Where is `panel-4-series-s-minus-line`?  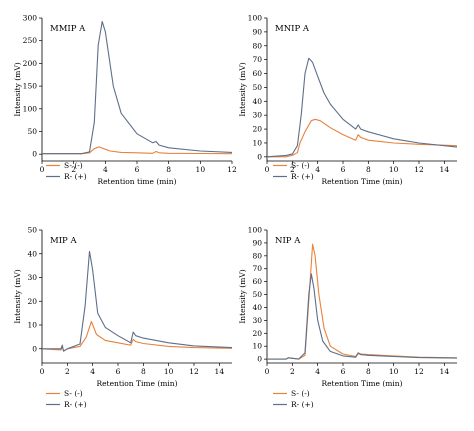 panel-4-series-s-minus-line is located at coordinates (362, 301).